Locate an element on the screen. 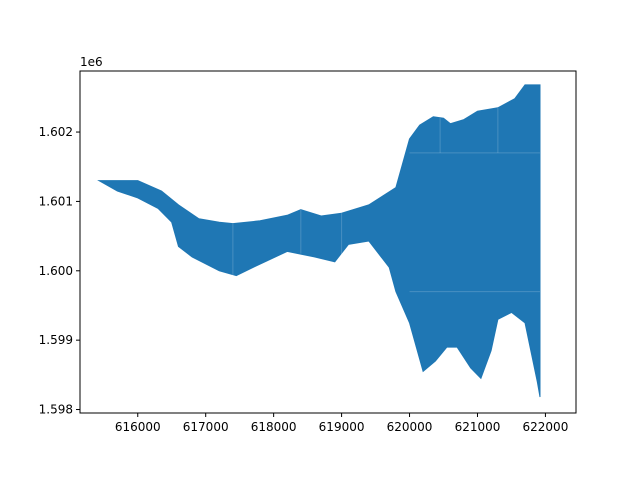  y-axis: 1.598 1.599 1.600 1.601 1.602 is located at coordinates (59, 271).